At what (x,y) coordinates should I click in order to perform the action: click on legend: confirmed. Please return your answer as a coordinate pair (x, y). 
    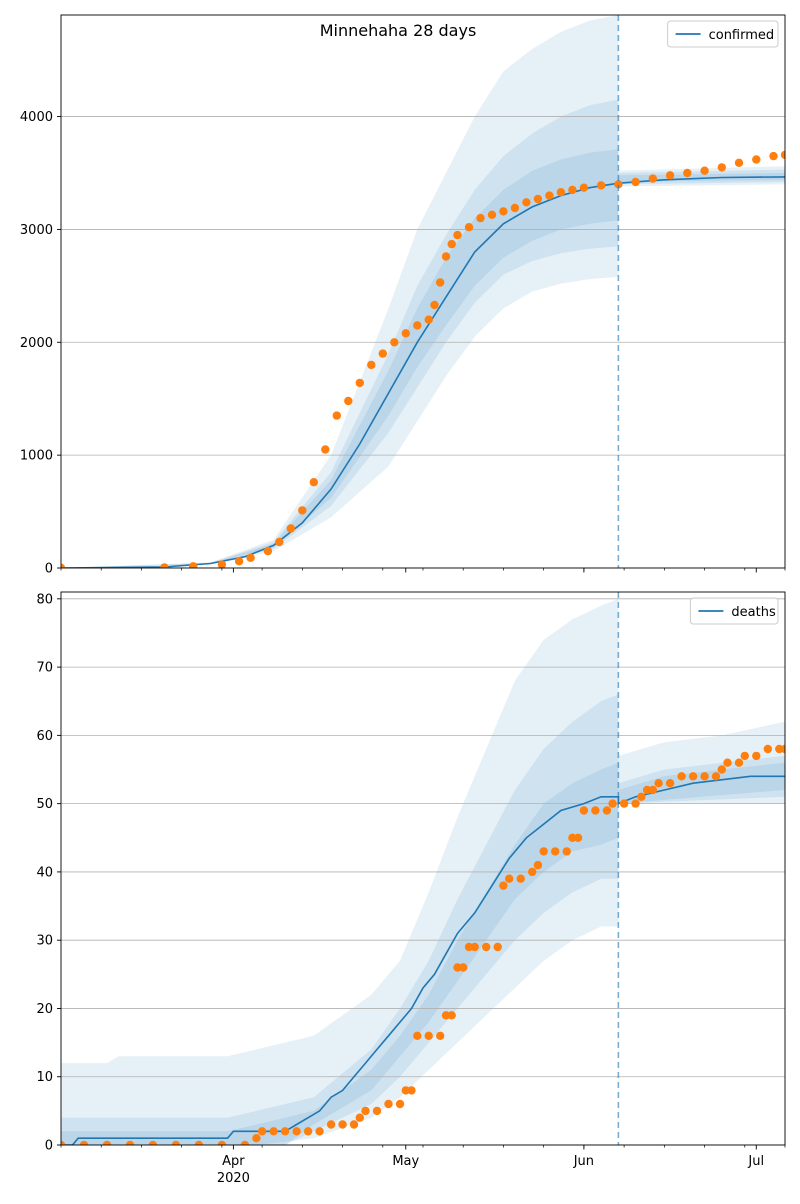
    Looking at the image, I should click on (723, 34).